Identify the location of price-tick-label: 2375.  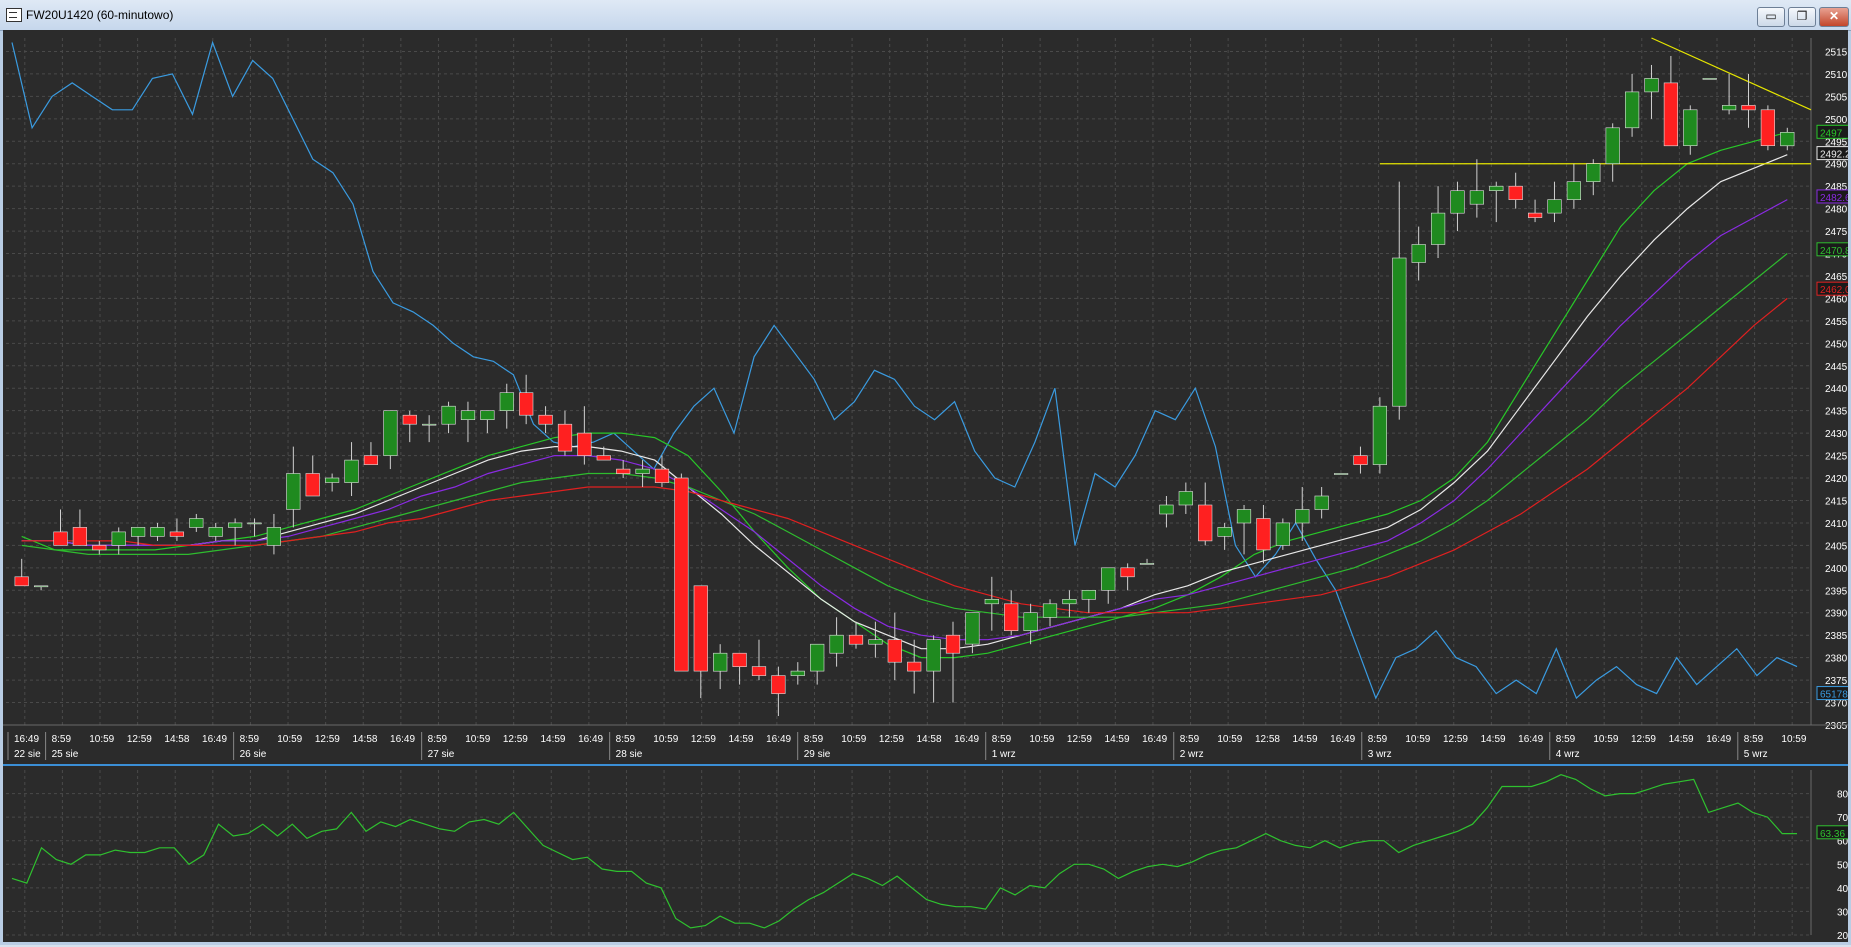
(1836, 681).